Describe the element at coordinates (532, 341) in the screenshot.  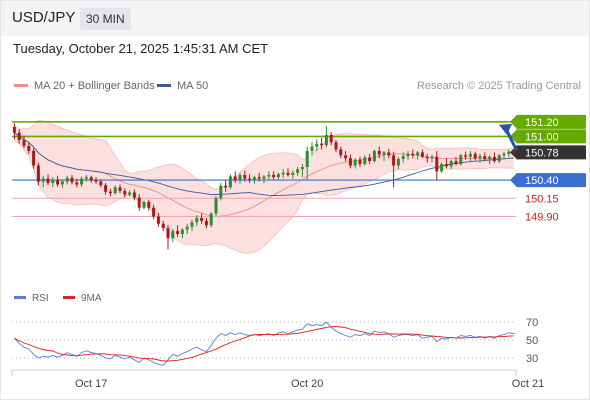
I see `rsi-tick-label: 50` at that location.